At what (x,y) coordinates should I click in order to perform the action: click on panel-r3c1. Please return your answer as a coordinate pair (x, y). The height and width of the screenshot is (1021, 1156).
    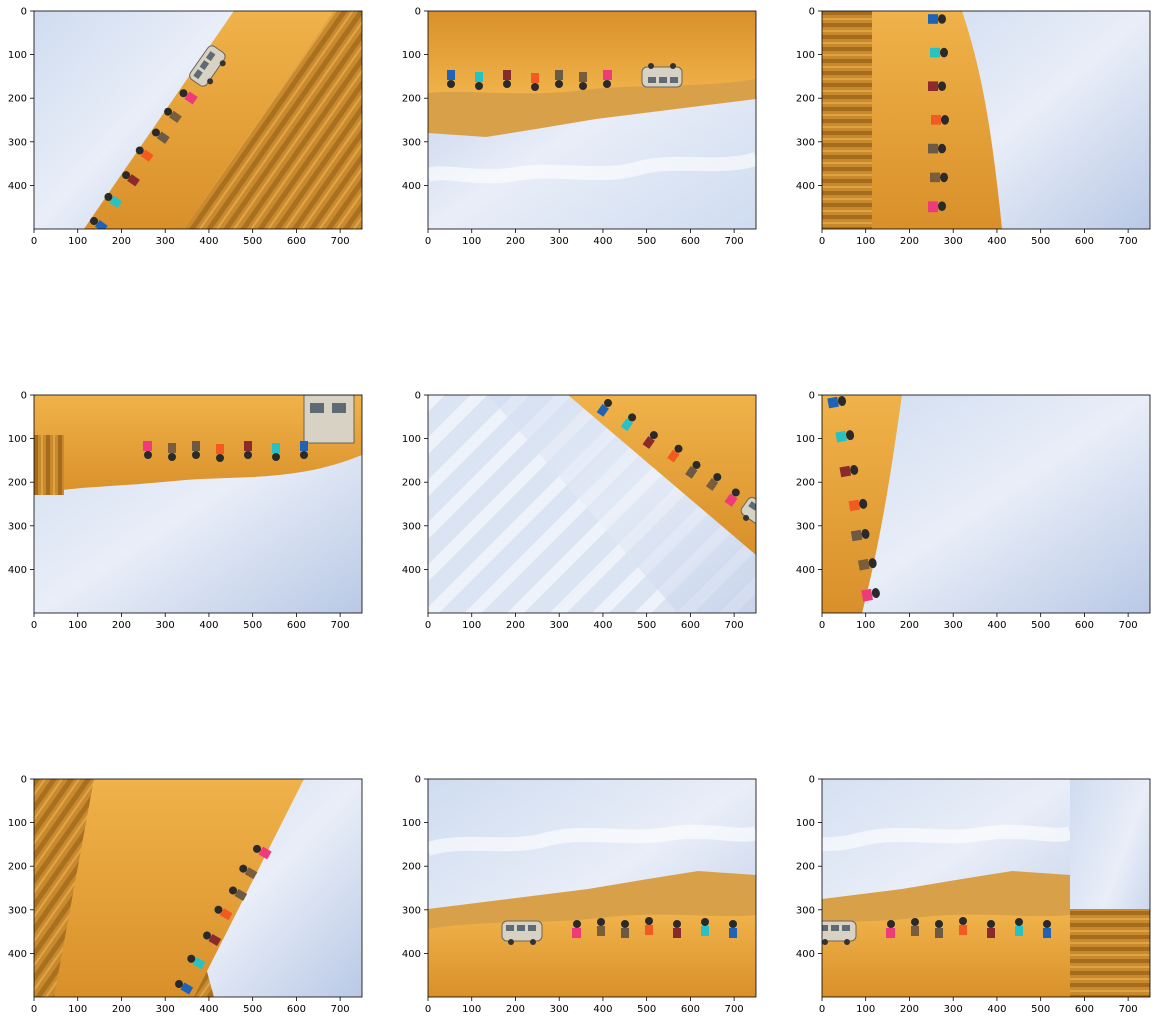
    Looking at the image, I should click on (198, 888).